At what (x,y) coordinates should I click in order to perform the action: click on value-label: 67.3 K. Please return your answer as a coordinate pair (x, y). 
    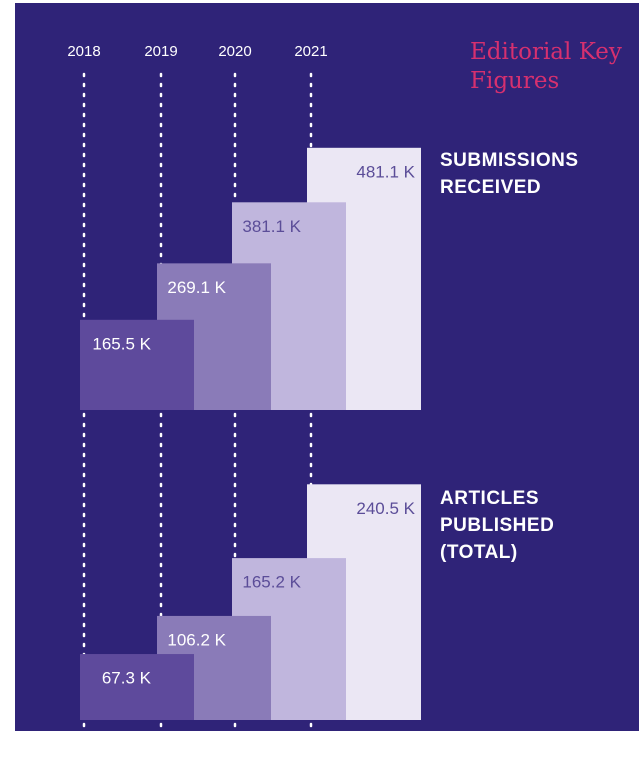
    Looking at the image, I should click on (127, 678).